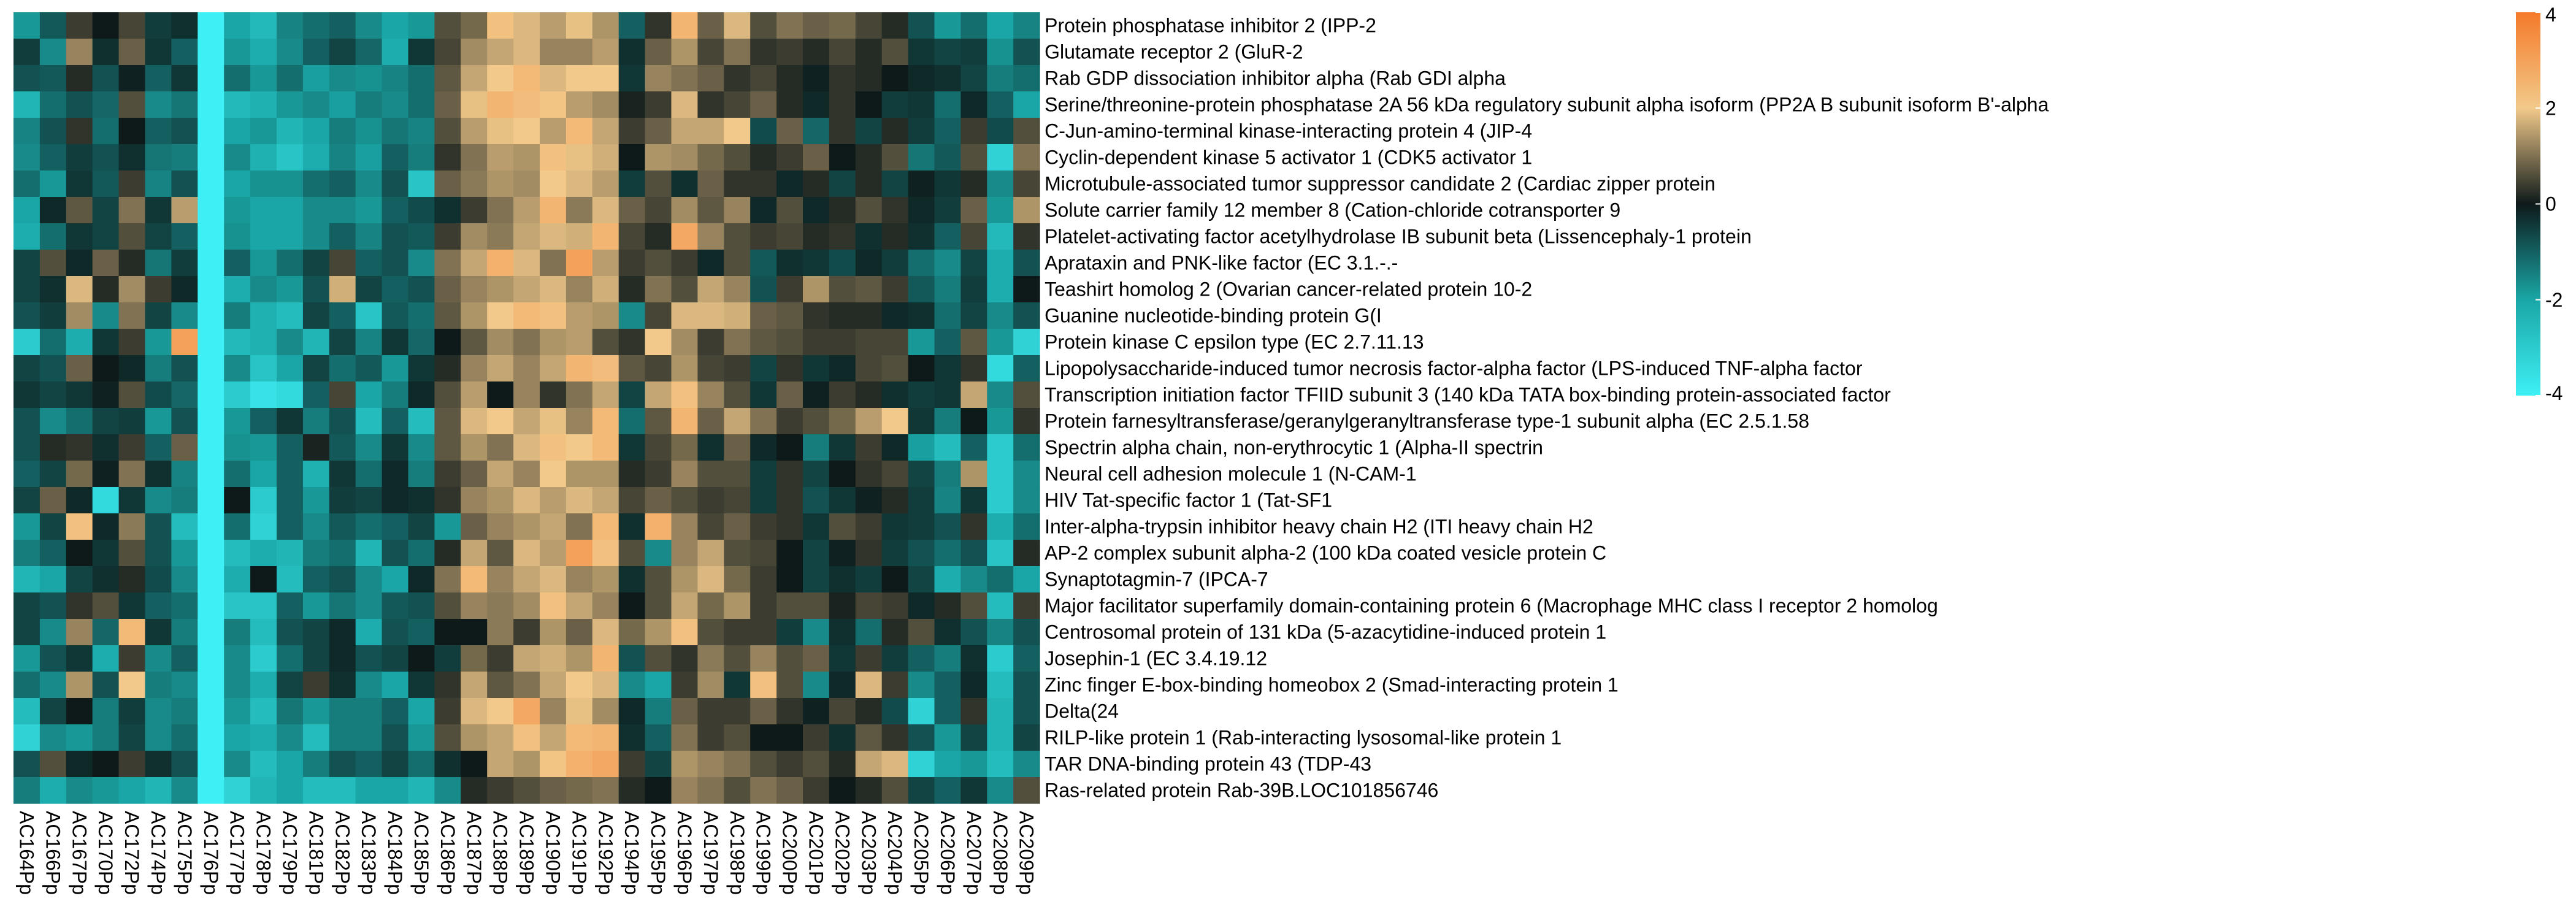 The height and width of the screenshot is (920, 2576). Describe the element at coordinates (974, 853) in the screenshot. I see `column-label: AC207Pp` at that location.